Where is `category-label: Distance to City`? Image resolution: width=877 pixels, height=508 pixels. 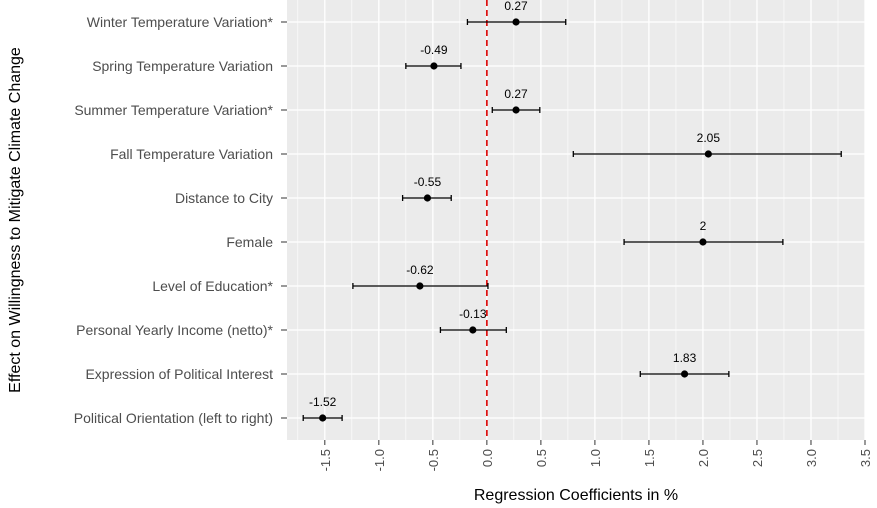 category-label: Distance to City is located at coordinates (224, 198).